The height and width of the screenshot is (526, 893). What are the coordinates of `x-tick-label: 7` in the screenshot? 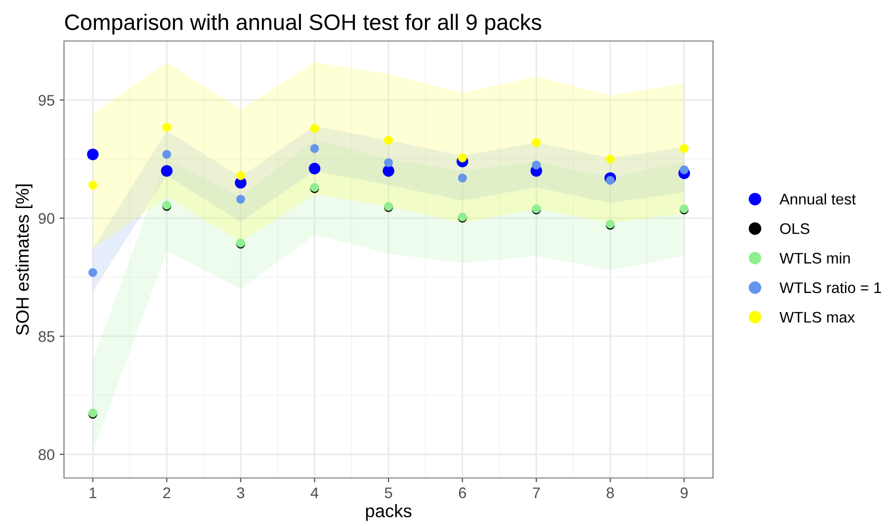 It's located at (536, 493).